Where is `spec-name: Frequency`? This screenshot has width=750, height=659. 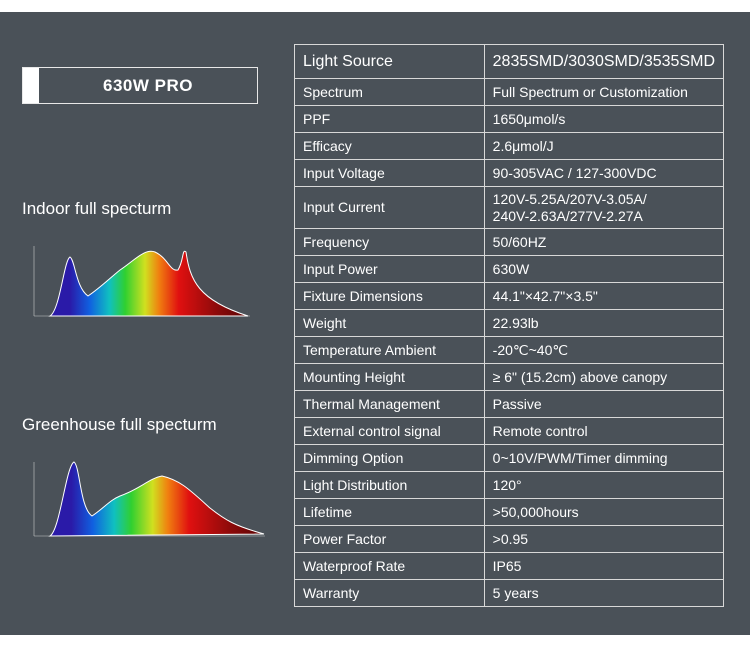 spec-name: Frequency is located at coordinates (389, 242).